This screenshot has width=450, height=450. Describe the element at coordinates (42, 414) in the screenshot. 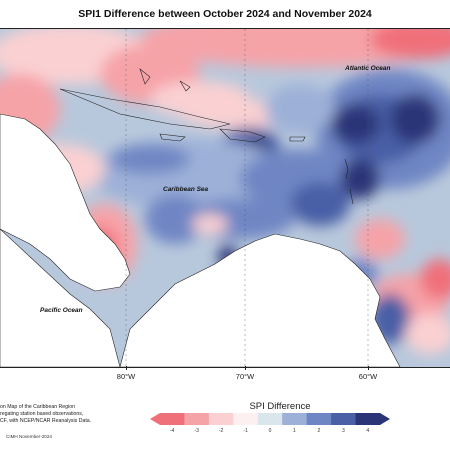

I see `source-note-line2: regating station based observations,` at that location.